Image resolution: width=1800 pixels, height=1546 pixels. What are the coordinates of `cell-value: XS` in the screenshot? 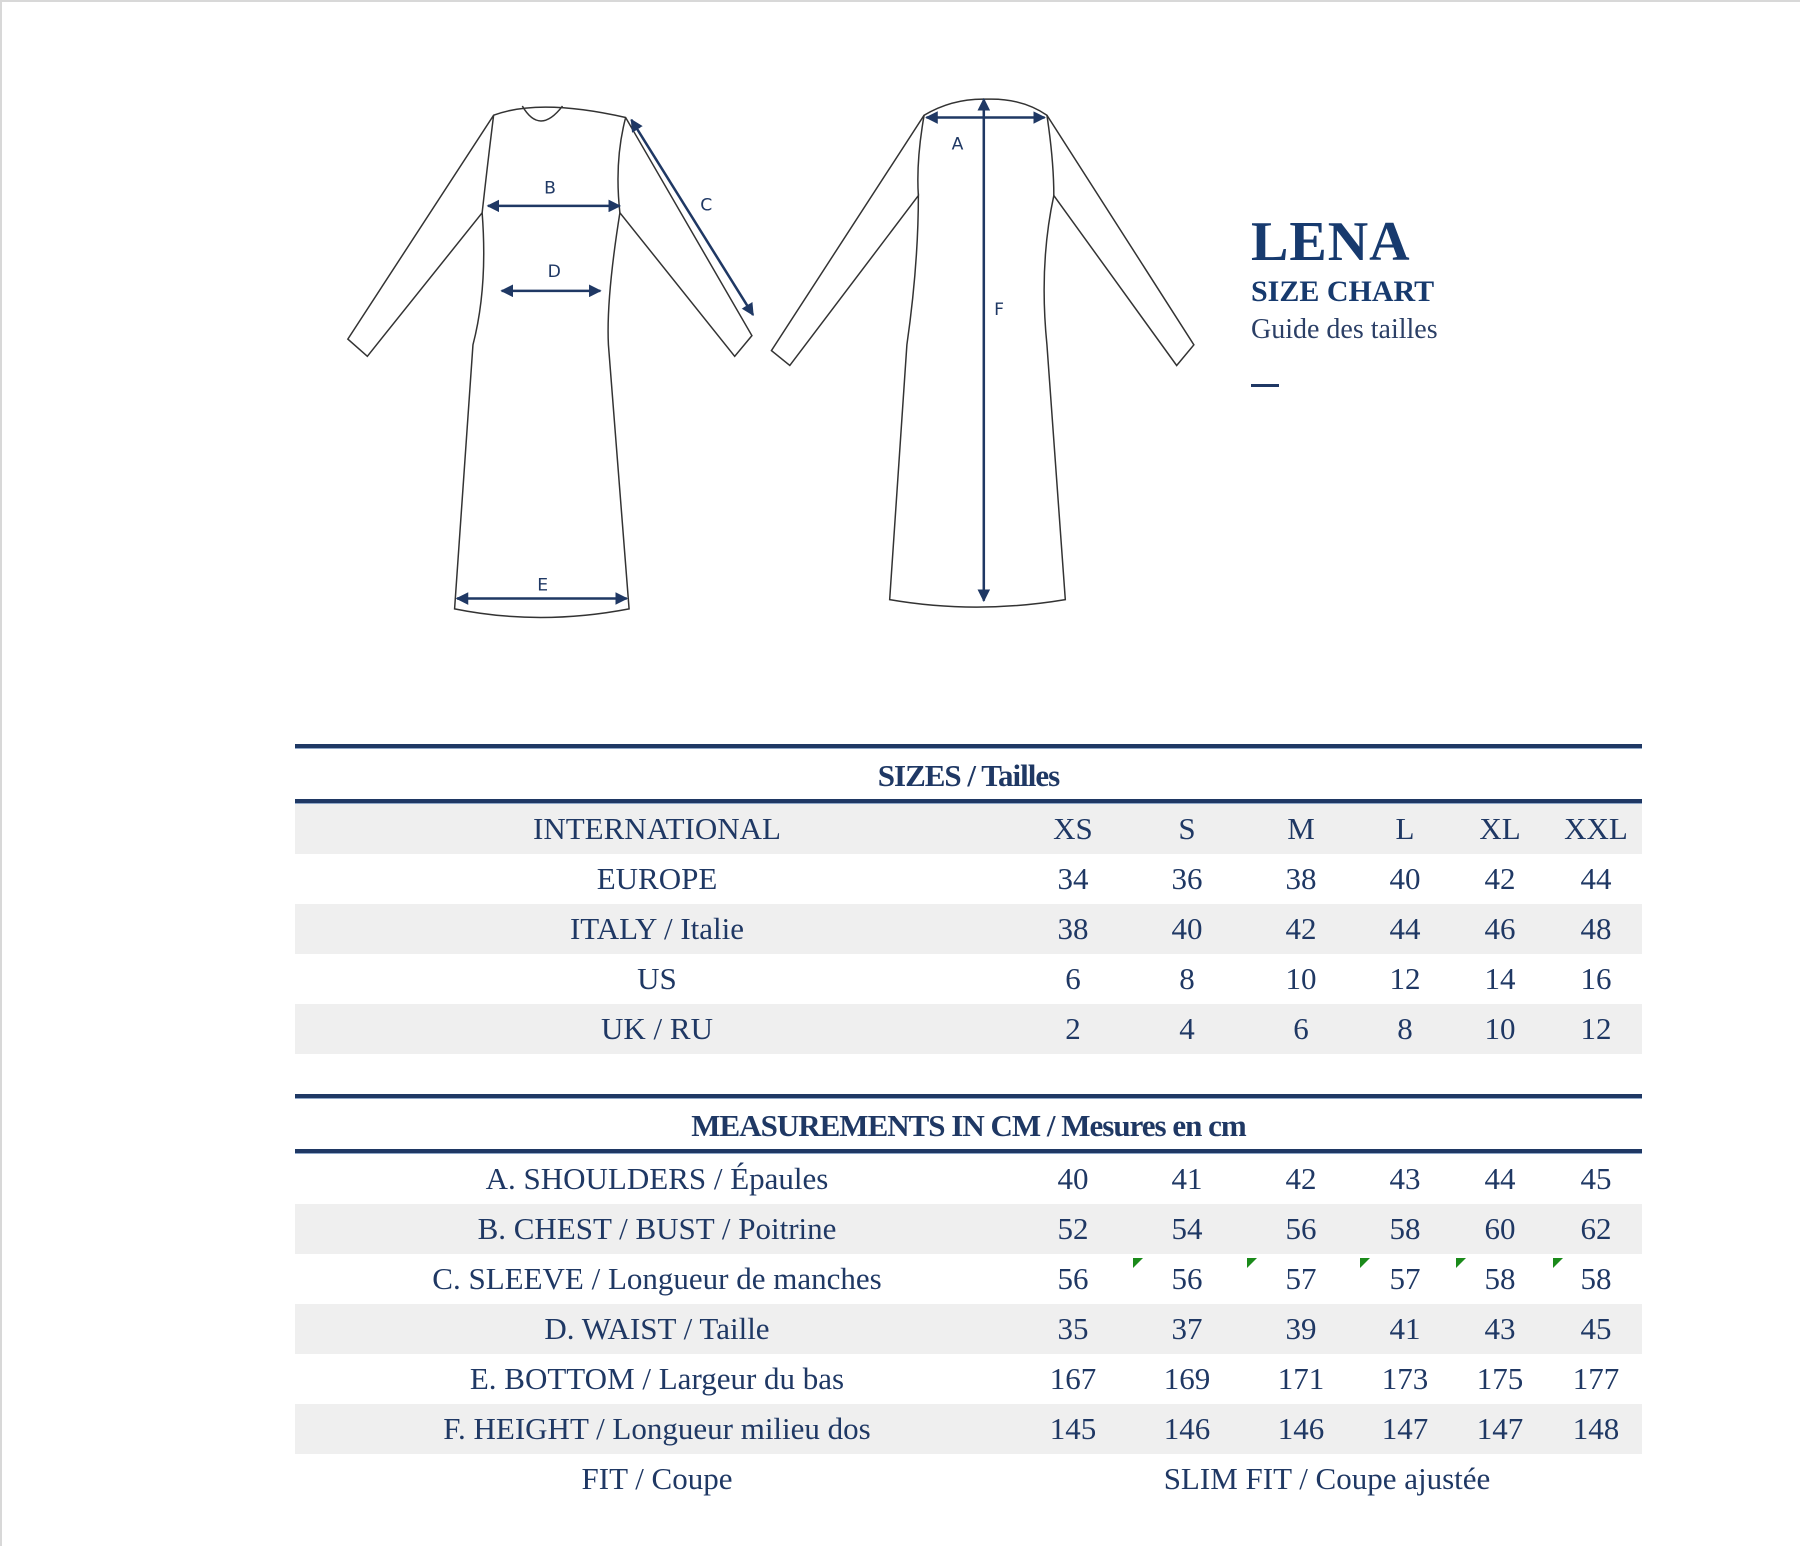 It's located at (1073, 828).